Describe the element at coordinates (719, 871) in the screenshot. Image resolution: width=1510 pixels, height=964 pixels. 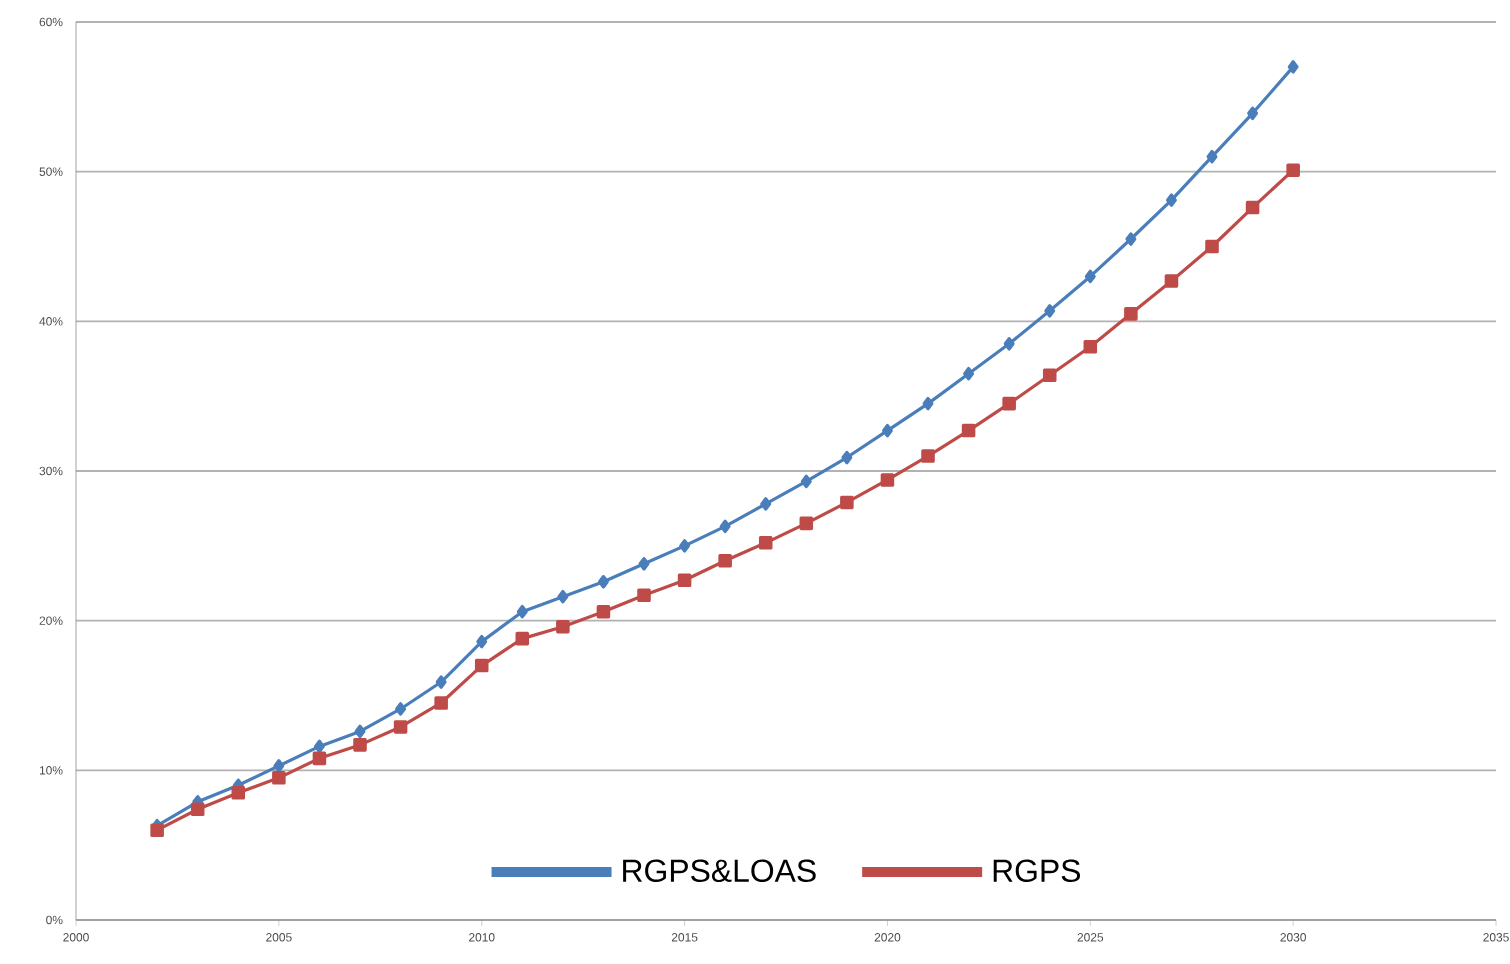
I see `legend-label: RGPS&LOAS` at that location.